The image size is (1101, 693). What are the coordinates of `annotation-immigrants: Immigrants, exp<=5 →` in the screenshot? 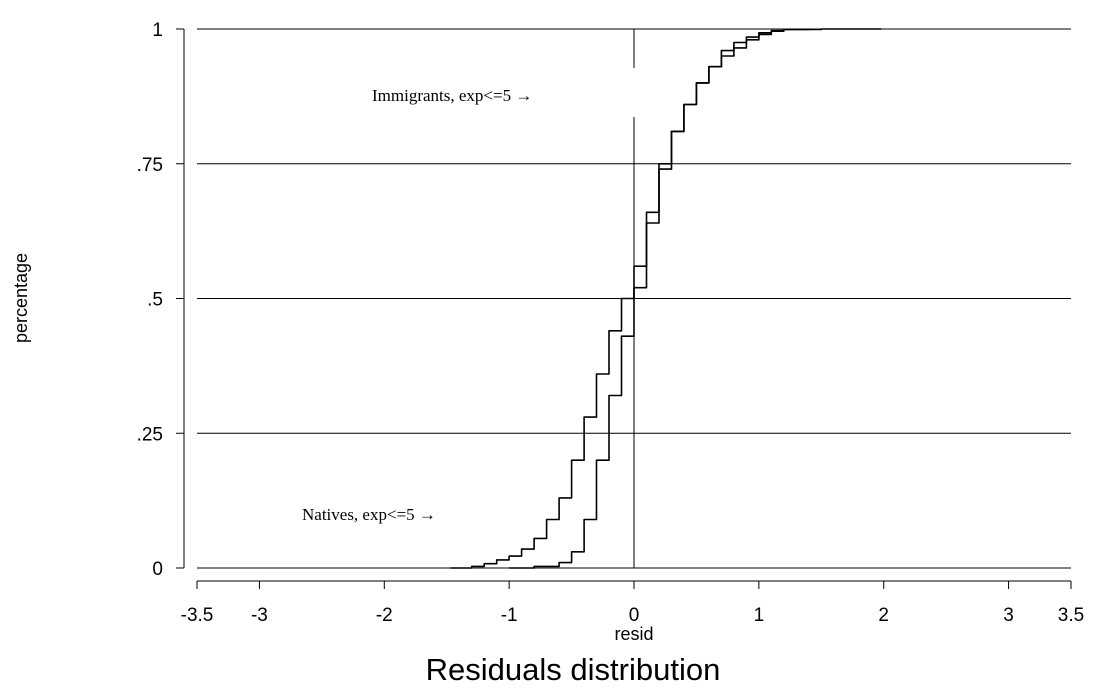 It's located at (452, 95).